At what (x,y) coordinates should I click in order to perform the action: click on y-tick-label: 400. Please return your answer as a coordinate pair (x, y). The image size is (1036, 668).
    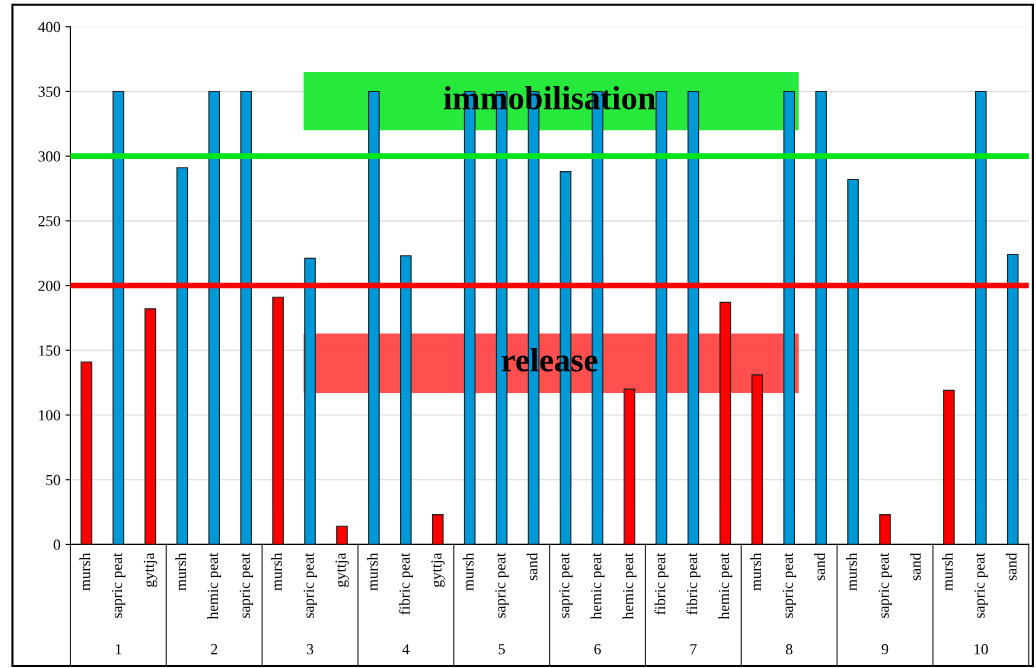
    Looking at the image, I should click on (49, 27).